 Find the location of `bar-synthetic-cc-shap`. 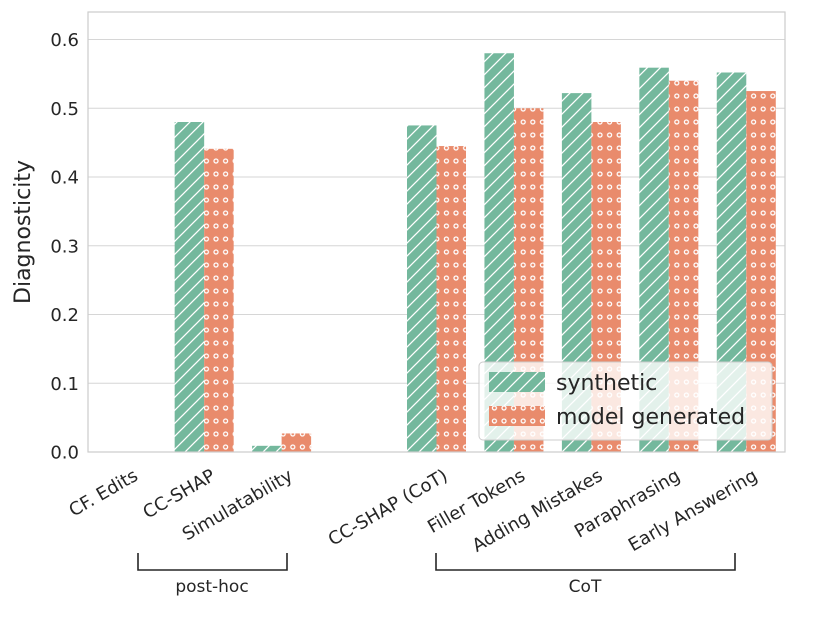

bar-synthetic-cc-shap is located at coordinates (189, 287).